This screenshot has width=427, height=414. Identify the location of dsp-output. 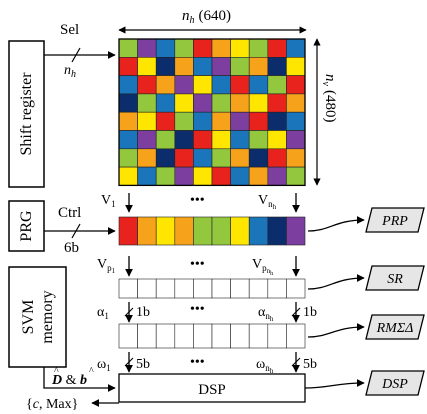
(395, 383).